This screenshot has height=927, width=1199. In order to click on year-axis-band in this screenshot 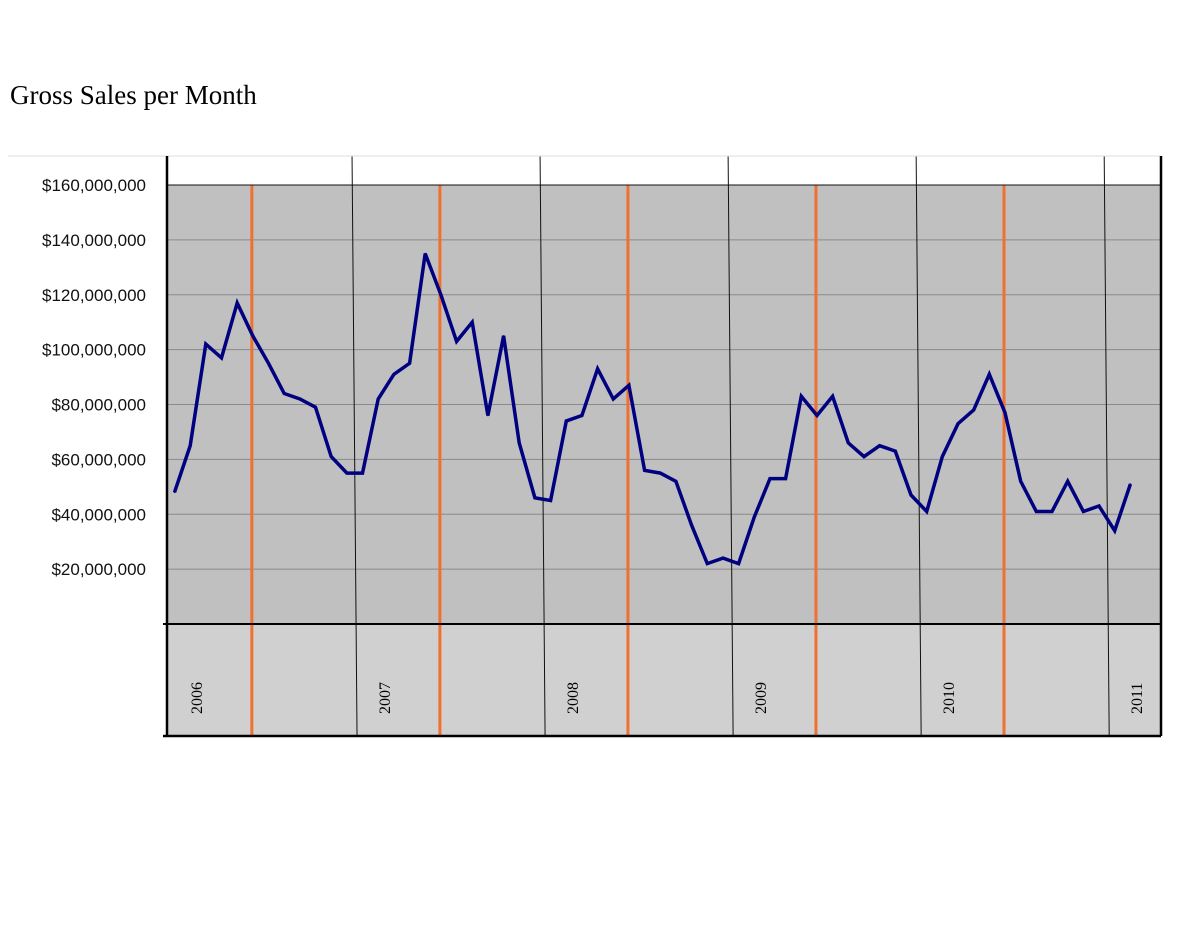, I will do `click(664, 680)`.